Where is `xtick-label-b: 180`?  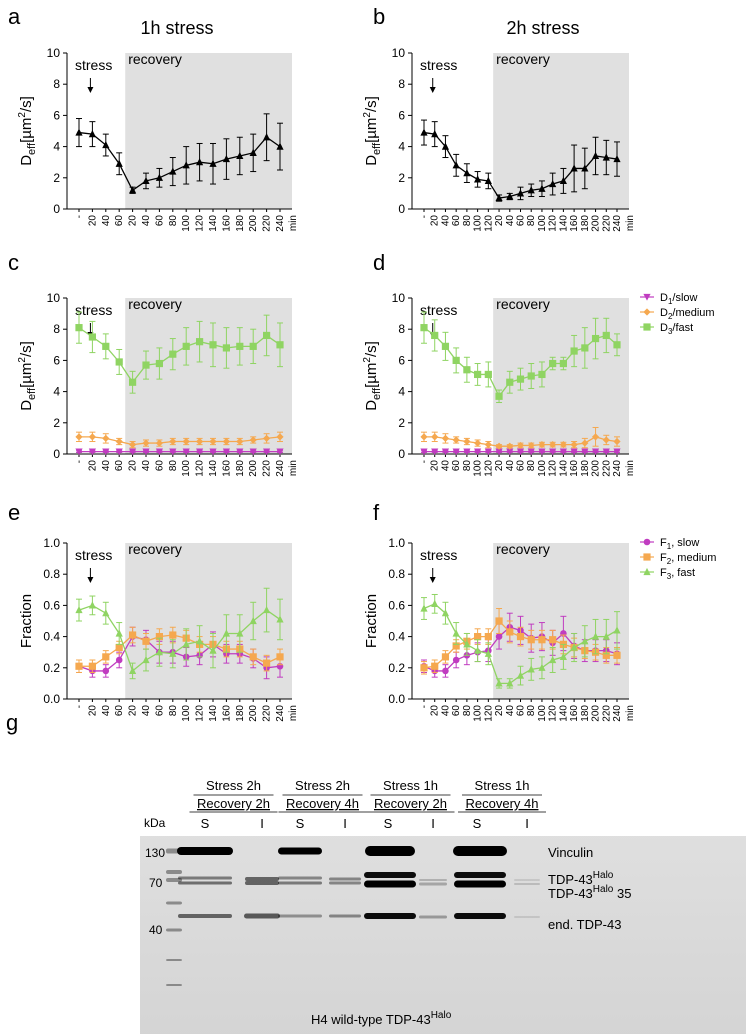
xtick-label-b: 180 is located at coordinates (585, 223).